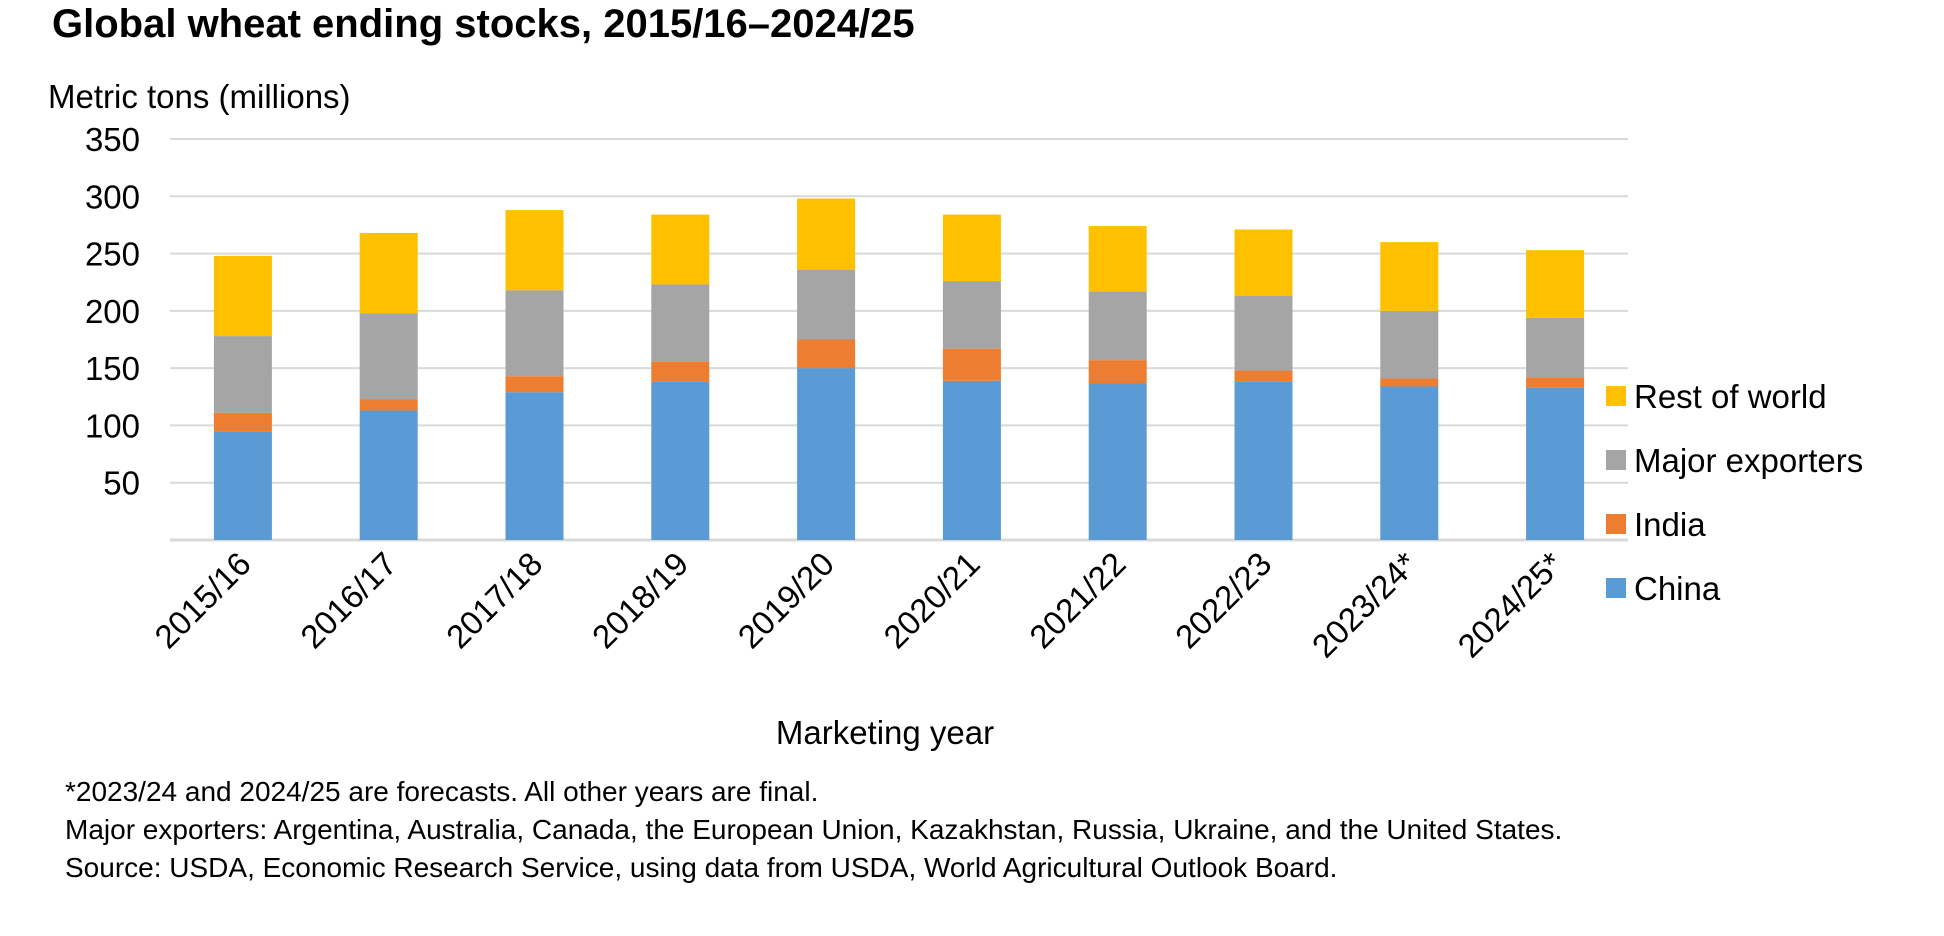  I want to click on y-tick-label: 50, so click(121, 483).